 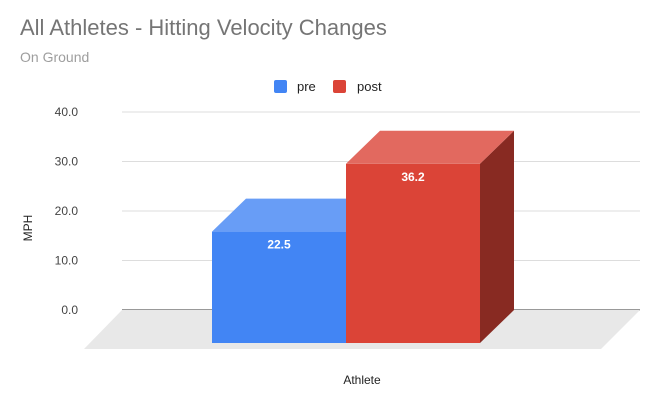 I want to click on legend-swatch-post, so click(x=339, y=86).